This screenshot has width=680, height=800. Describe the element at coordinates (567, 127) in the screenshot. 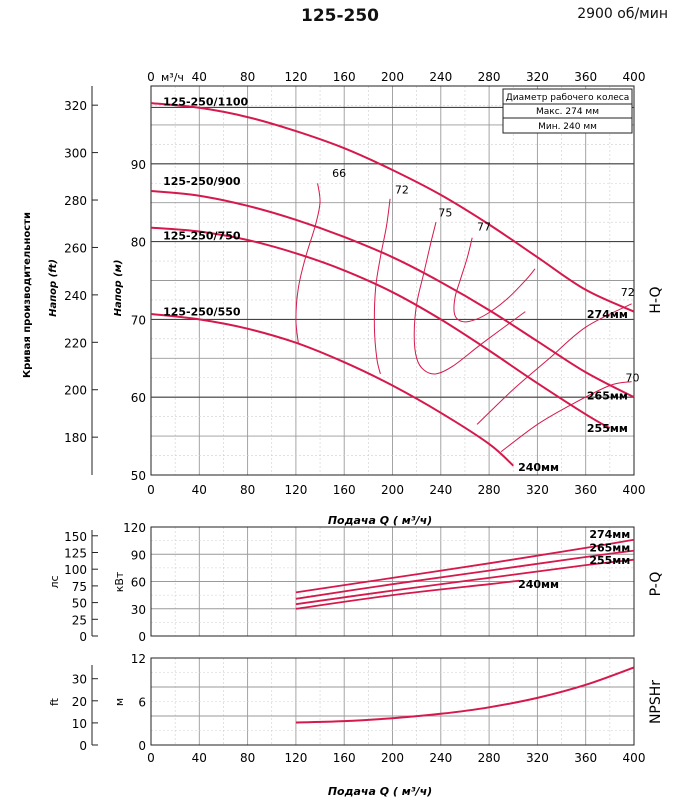

I see `legend-min: Мин. 240 мм` at that location.